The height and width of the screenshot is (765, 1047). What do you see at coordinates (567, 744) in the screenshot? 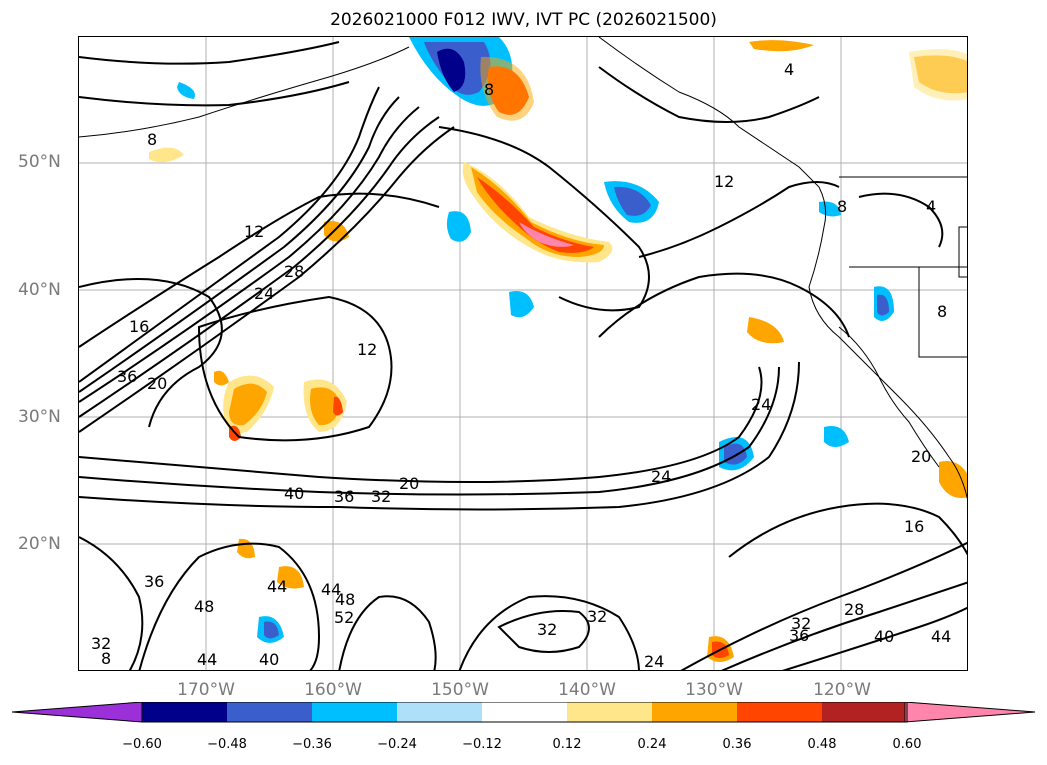
I see `colorbar-tick: 0.12` at bounding box center [567, 744].